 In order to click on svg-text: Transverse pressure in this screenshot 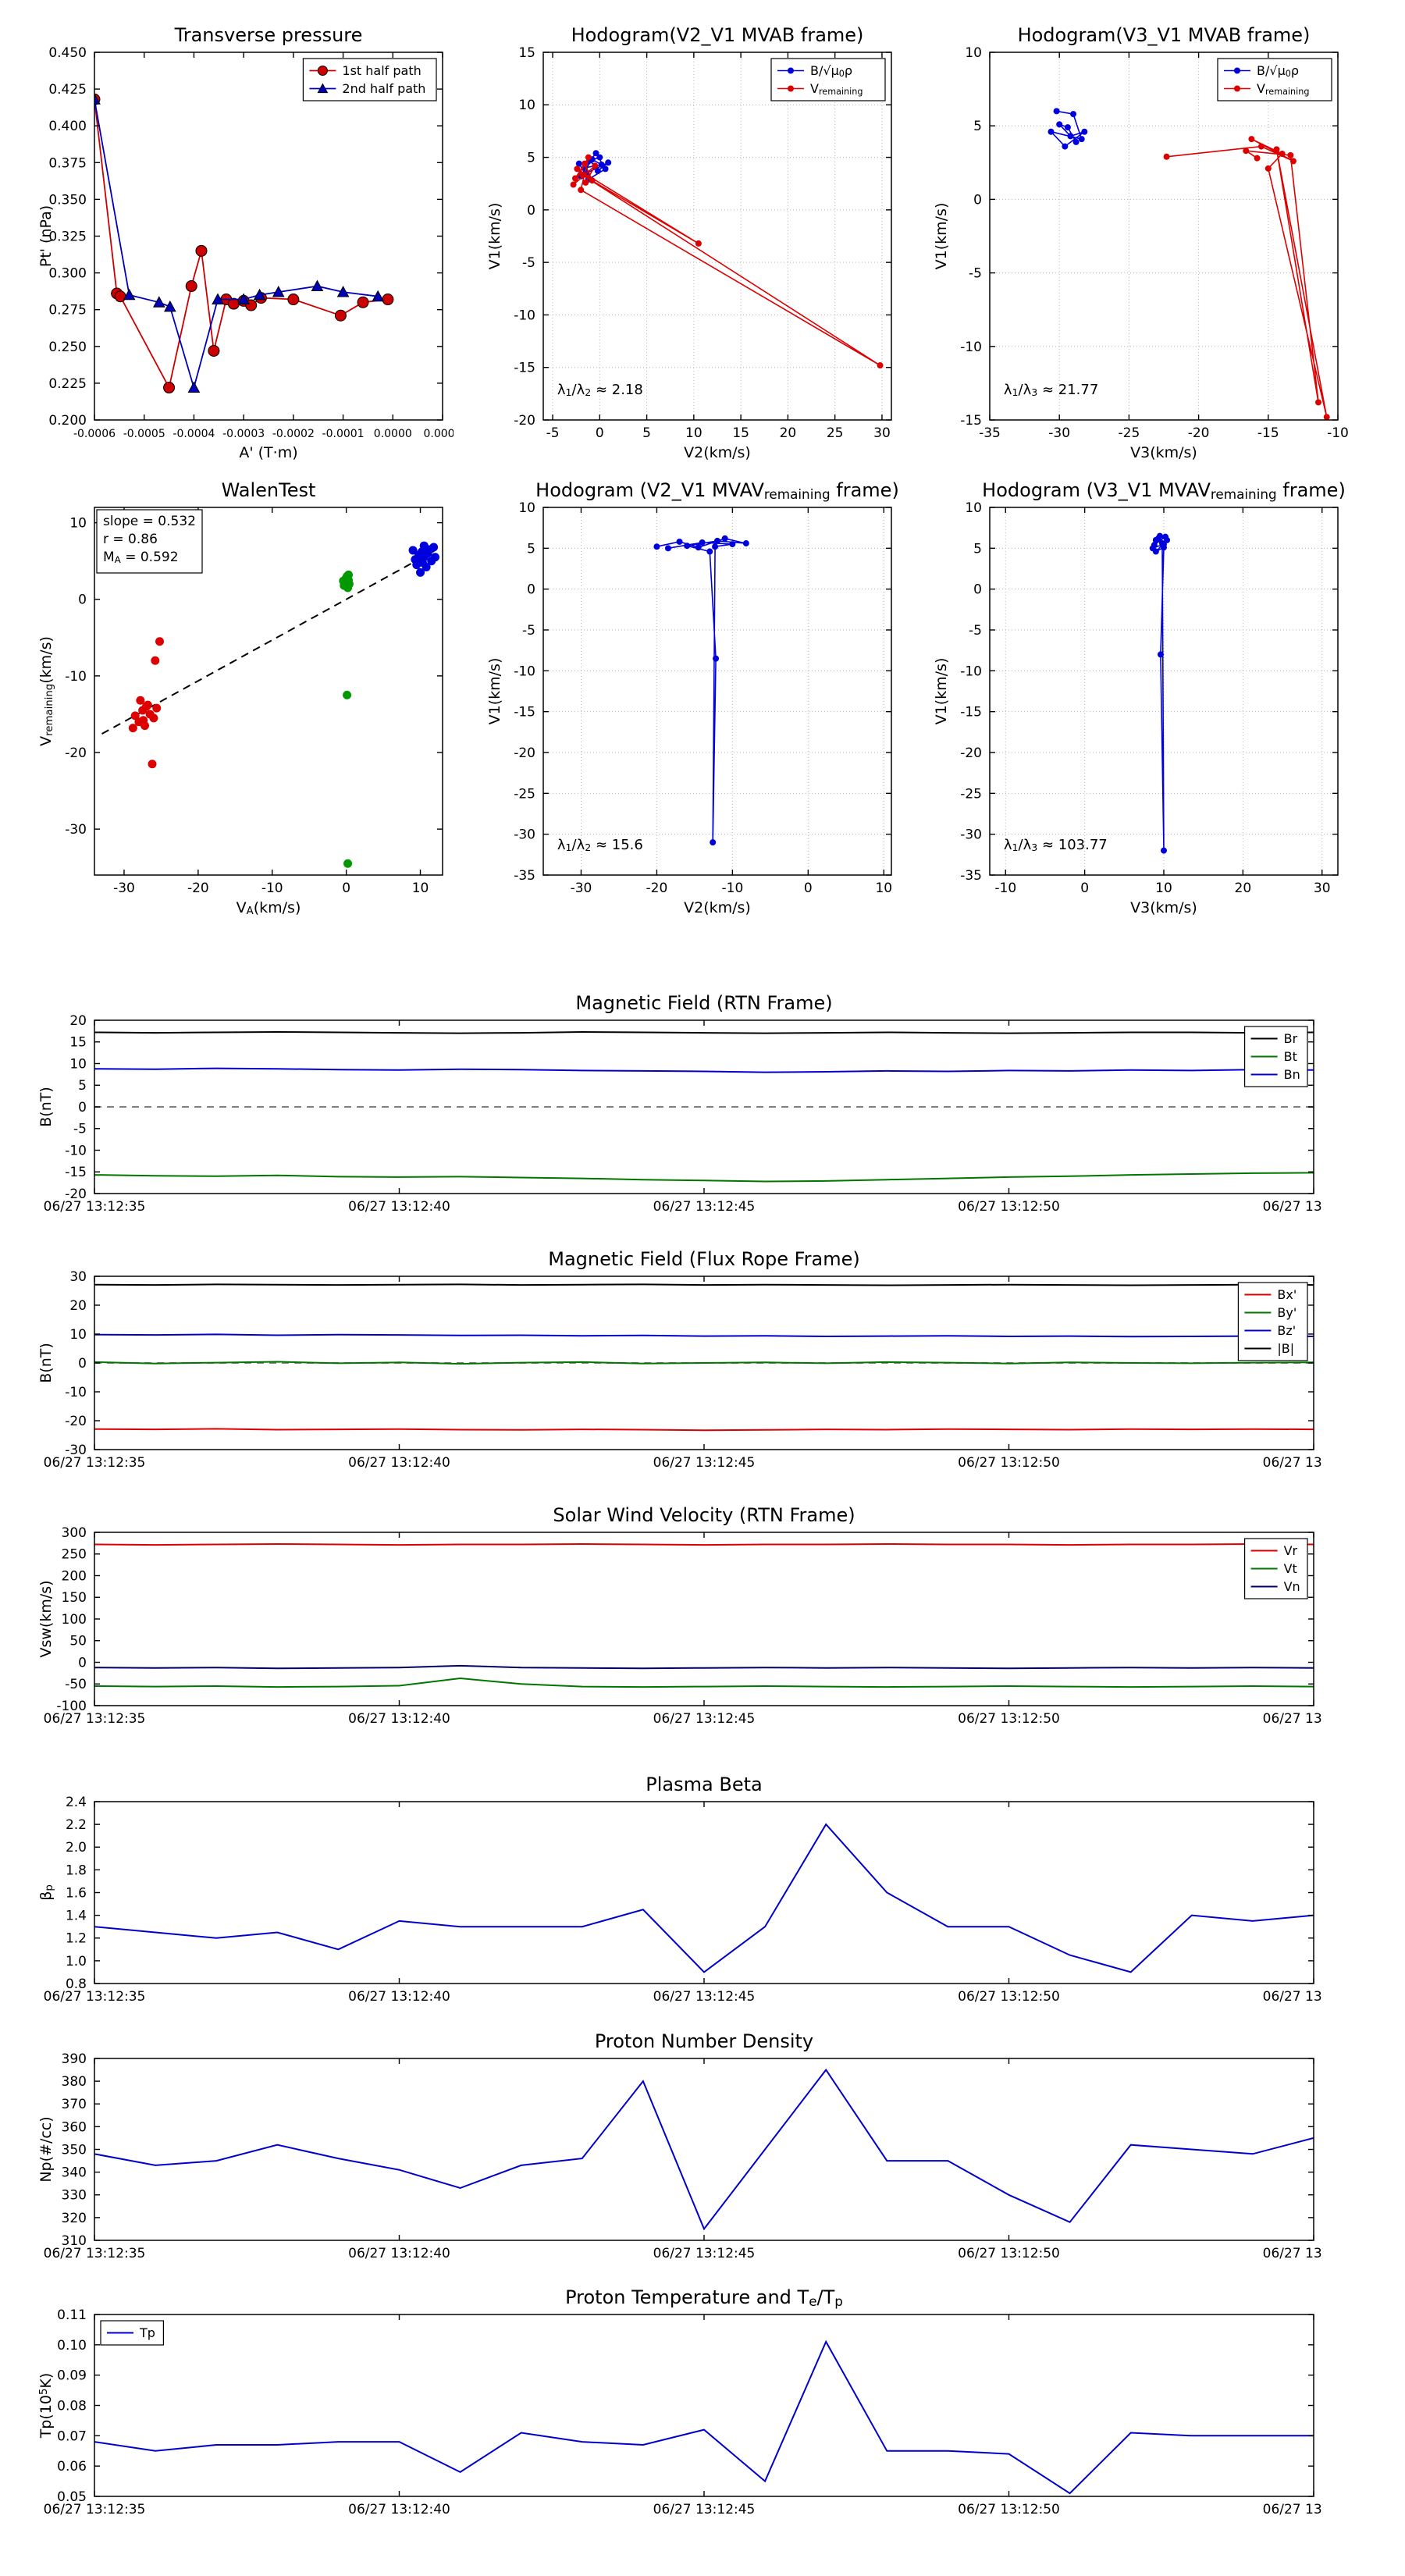, I will do `click(269, 35)`.